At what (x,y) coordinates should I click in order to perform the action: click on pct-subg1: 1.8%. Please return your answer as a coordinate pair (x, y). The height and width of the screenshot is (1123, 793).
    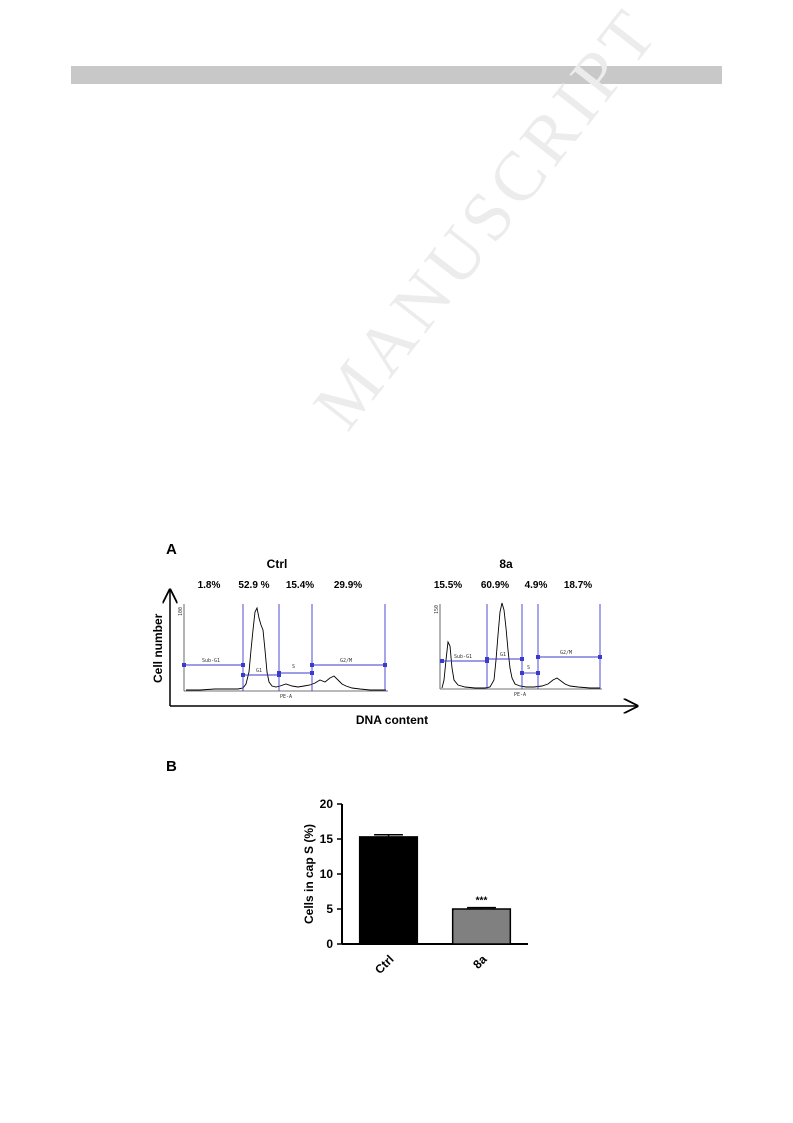
    Looking at the image, I should click on (209, 585).